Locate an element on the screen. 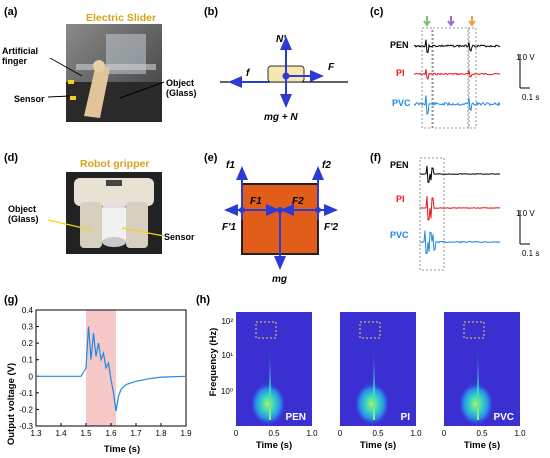 This screenshot has width=550, height=458. arrow-green-icon is located at coordinates (427, 21).